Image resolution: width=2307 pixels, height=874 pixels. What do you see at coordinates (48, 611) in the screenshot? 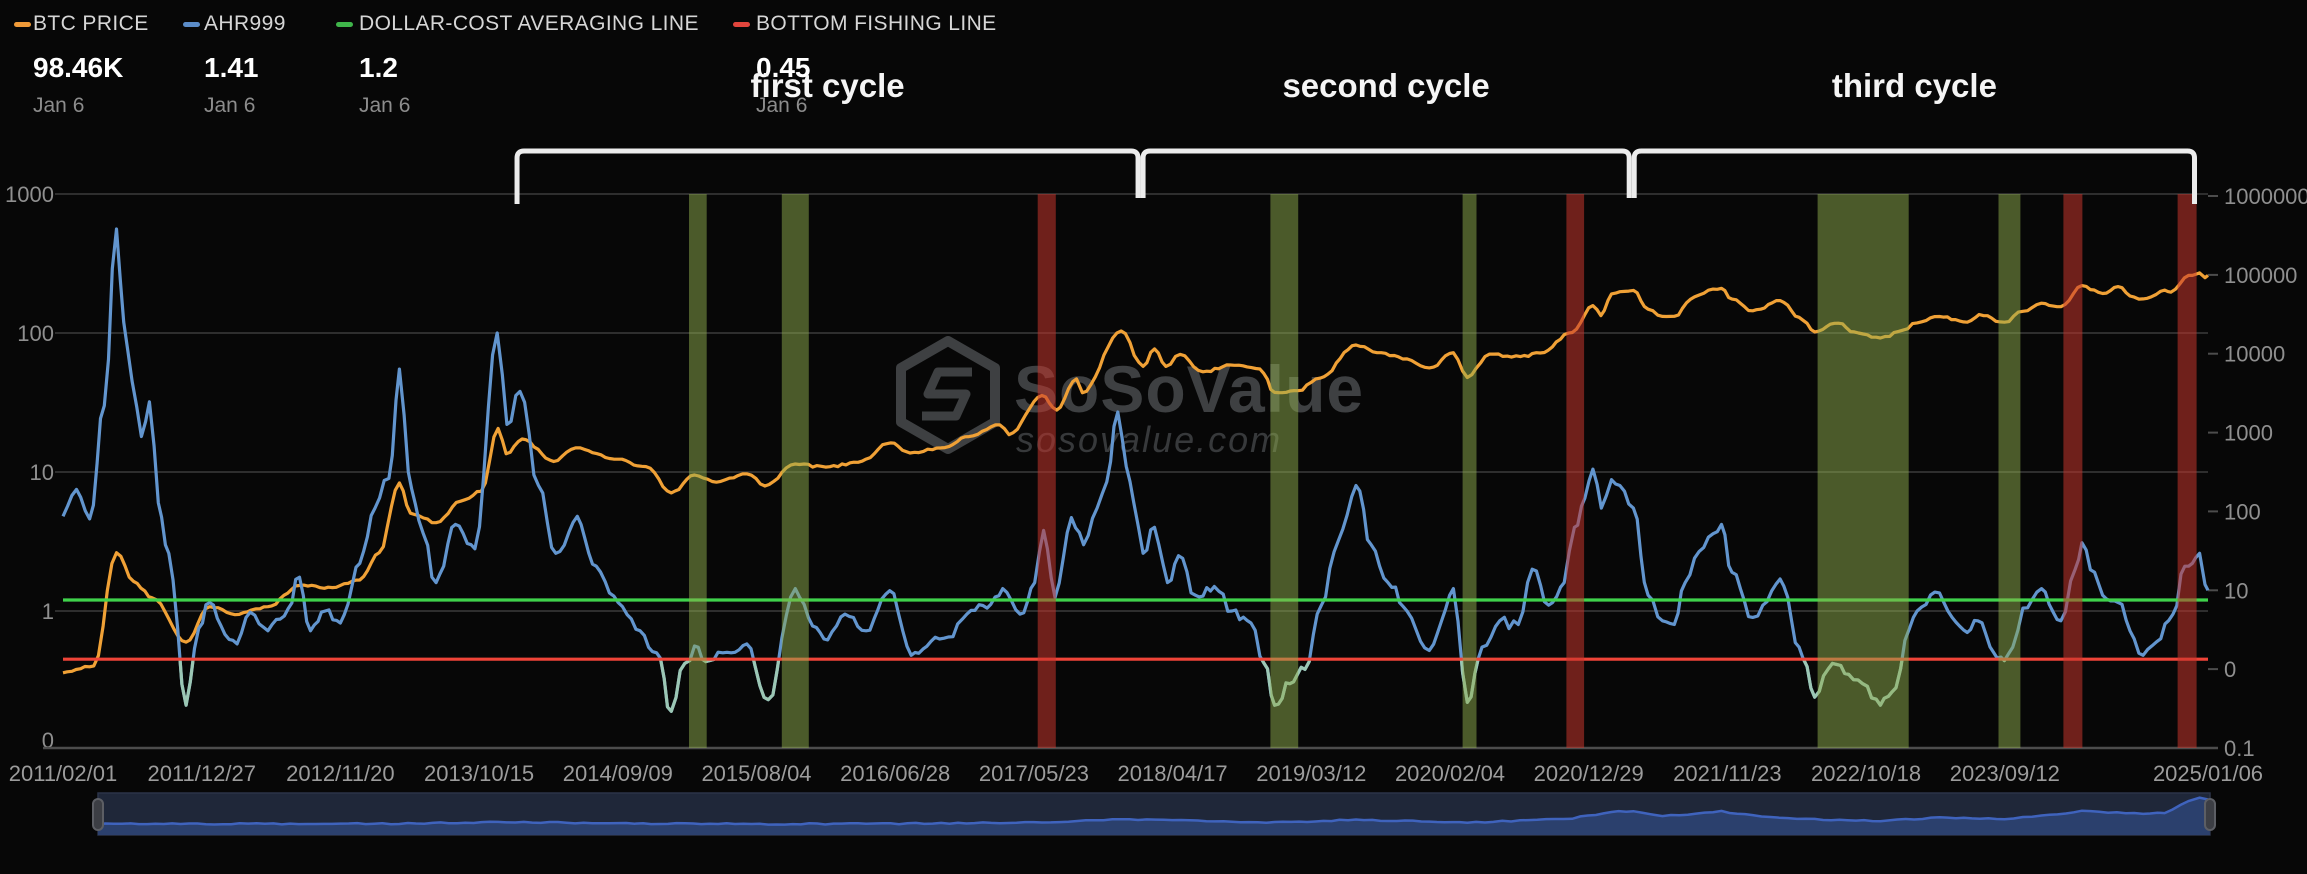
I see `y-axis-left-label: 1` at bounding box center [48, 611].